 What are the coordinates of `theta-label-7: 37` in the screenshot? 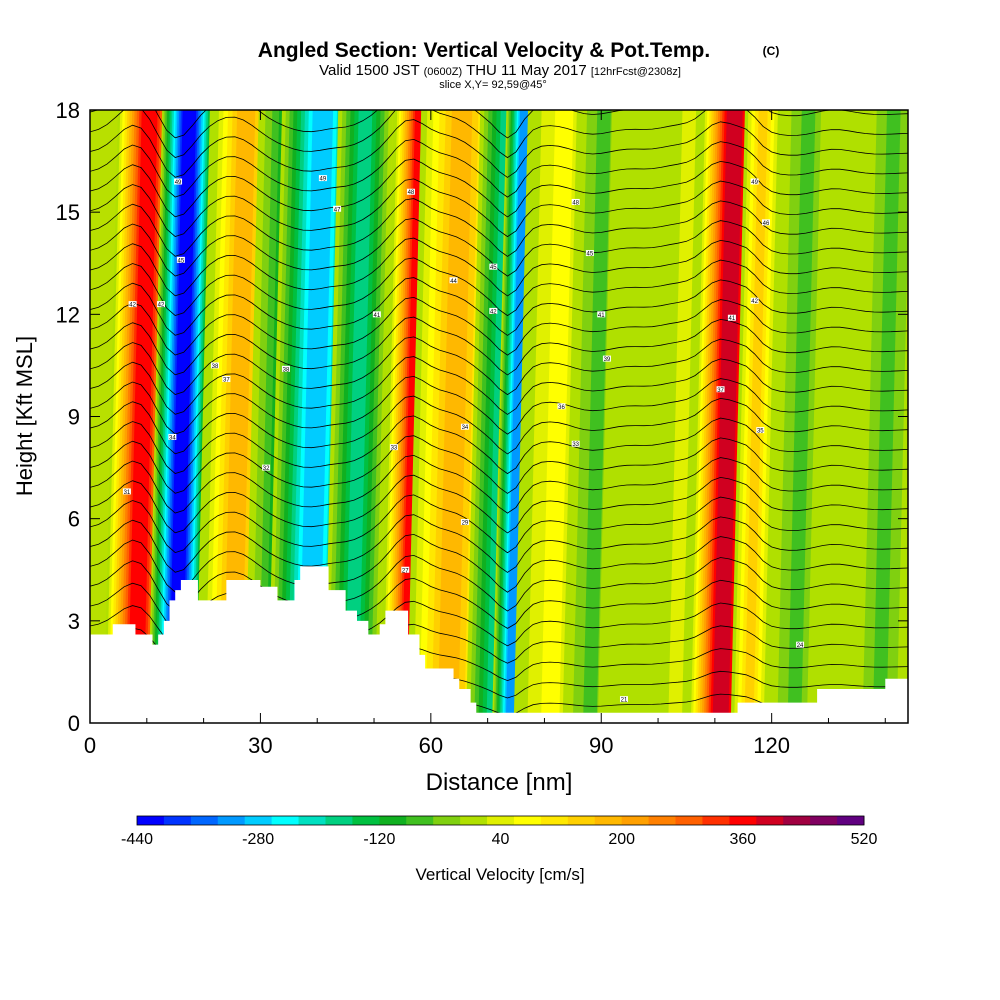 It's located at (226, 380).